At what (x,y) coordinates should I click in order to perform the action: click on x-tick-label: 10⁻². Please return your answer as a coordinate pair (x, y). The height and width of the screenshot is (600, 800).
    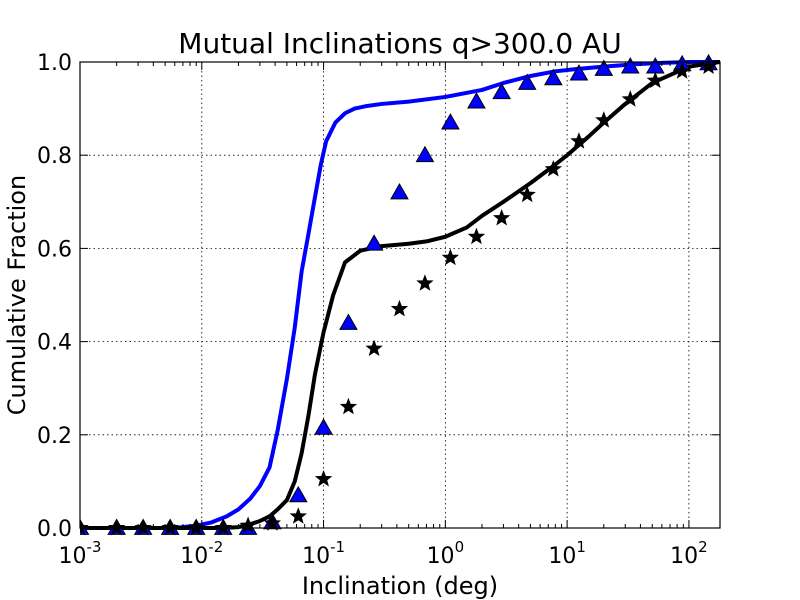
    Looking at the image, I should click on (201, 553).